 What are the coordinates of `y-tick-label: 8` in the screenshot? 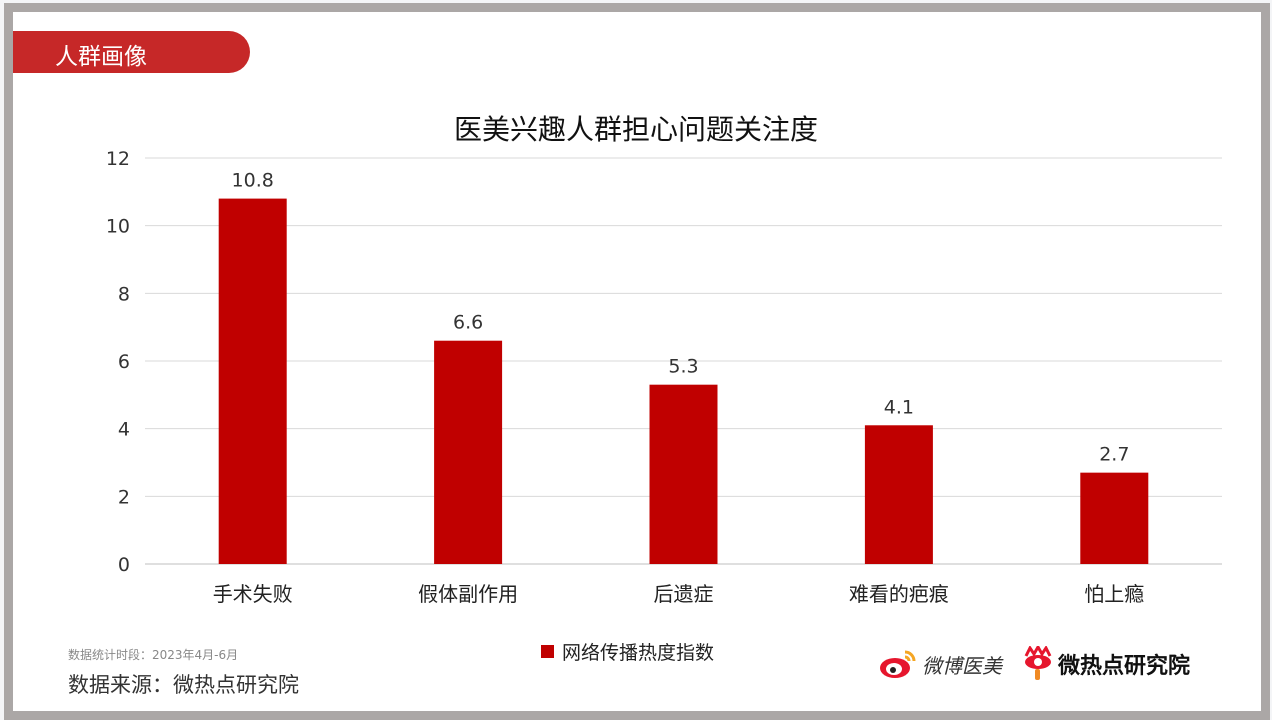 It's located at (124, 294).